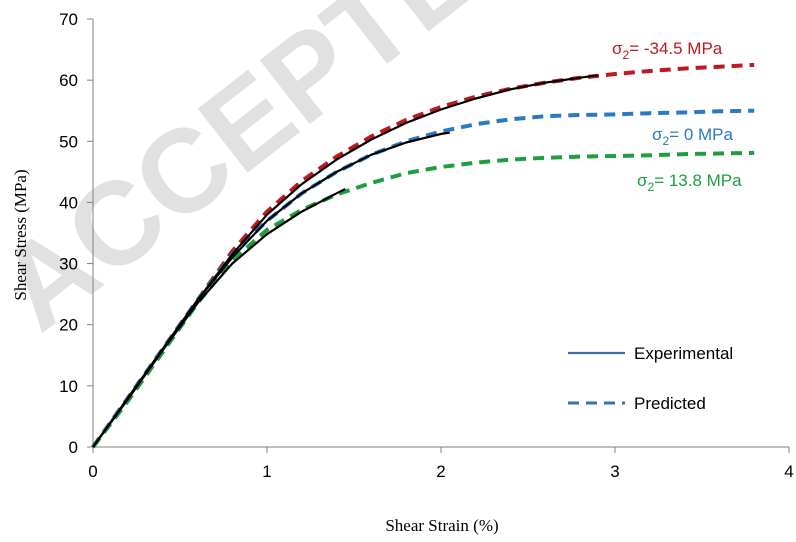 The height and width of the screenshot is (542, 796). I want to click on y-tick-label: 50, so click(68, 141).